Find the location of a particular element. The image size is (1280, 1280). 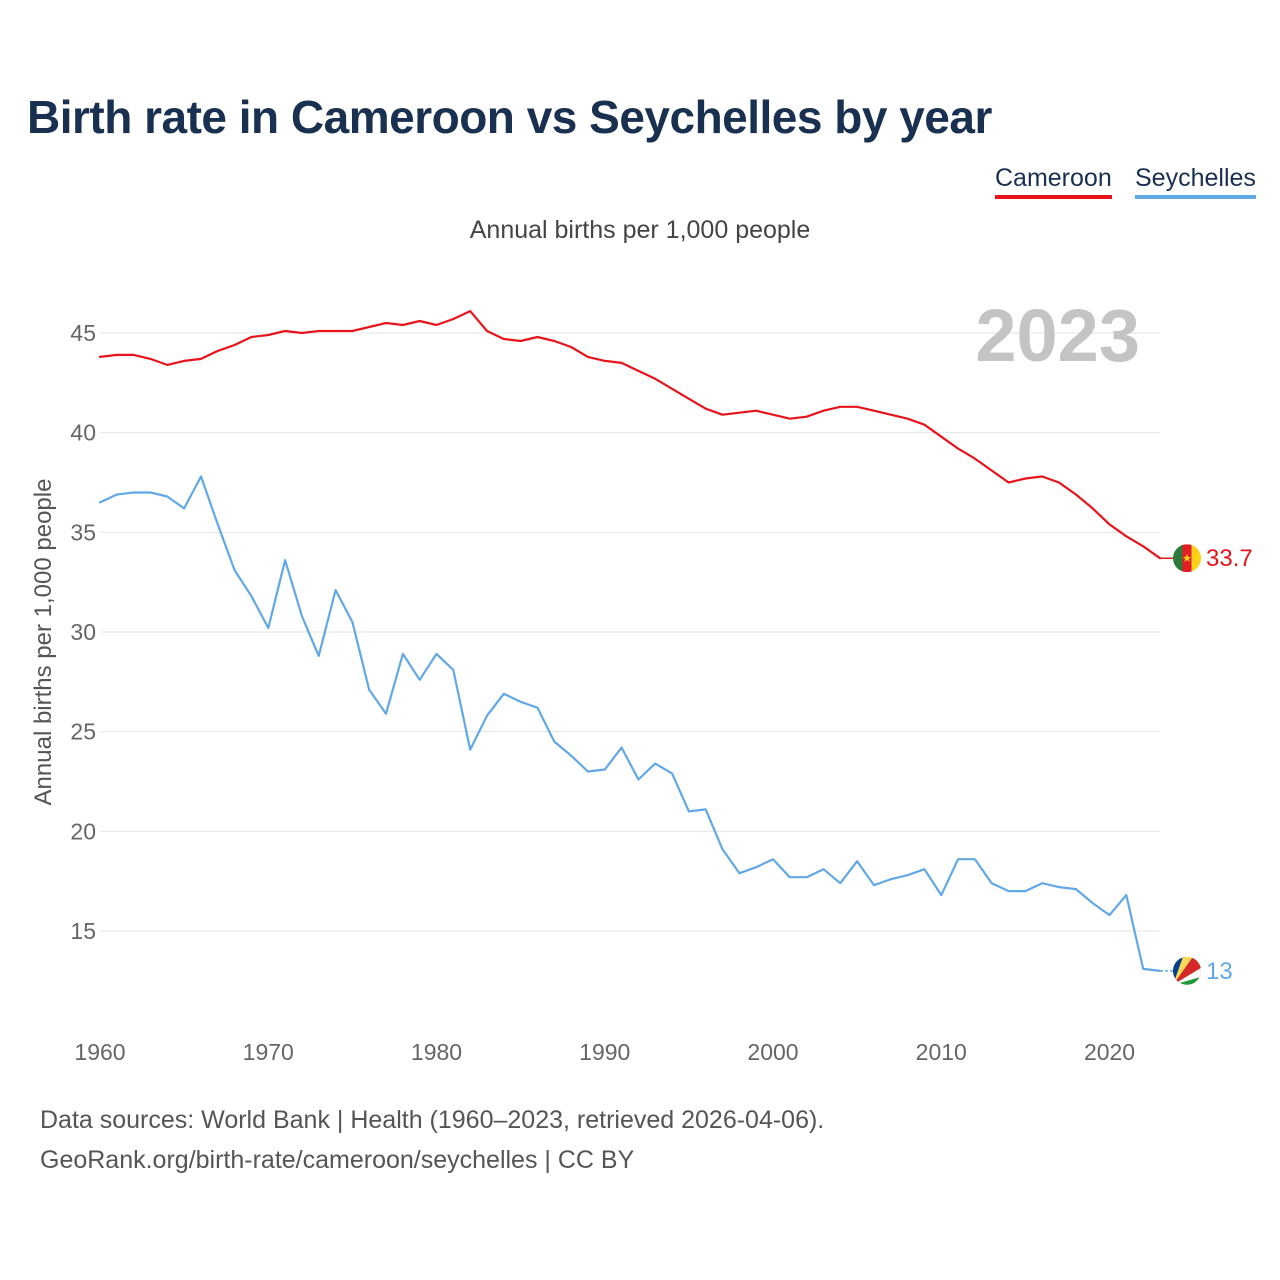

end-label-cameroon: 33.7 is located at coordinates (1229, 558).